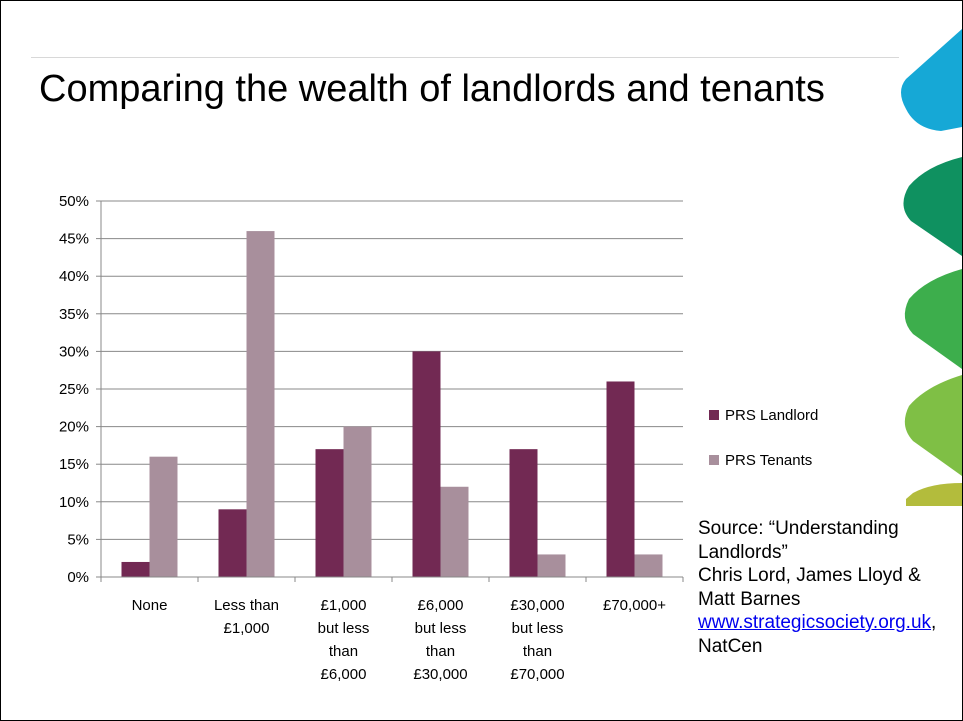 Image resolution: width=963 pixels, height=721 pixels. I want to click on legend-label: PRS Tenants, so click(768, 460).